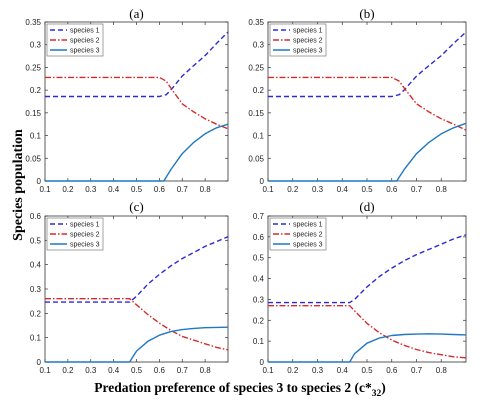 Image resolution: width=495 pixels, height=407 pixels. I want to click on panel-a-series-3-line, so click(137, 152).